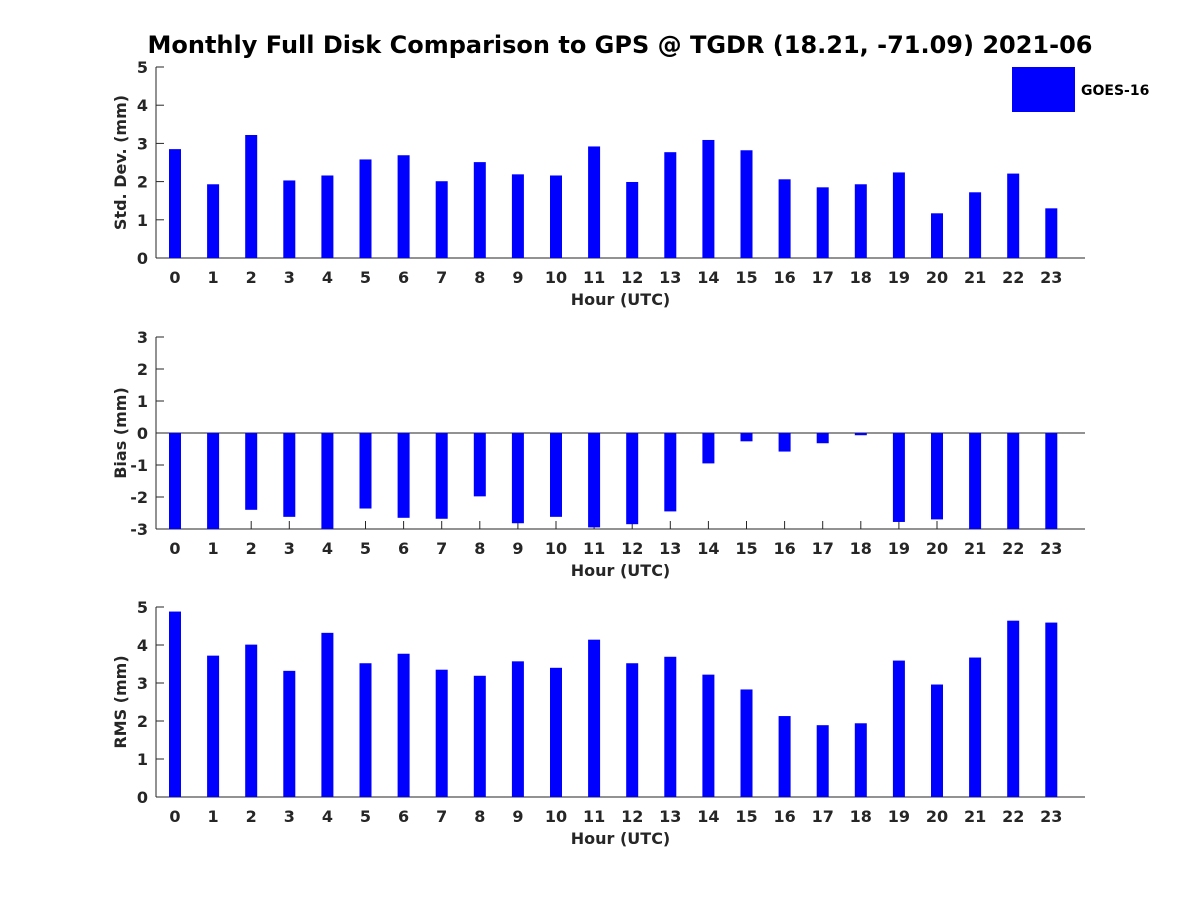 The height and width of the screenshot is (905, 1200). What do you see at coordinates (517, 816) in the screenshot?
I see `x-tick-label-rms-9: 9` at bounding box center [517, 816].